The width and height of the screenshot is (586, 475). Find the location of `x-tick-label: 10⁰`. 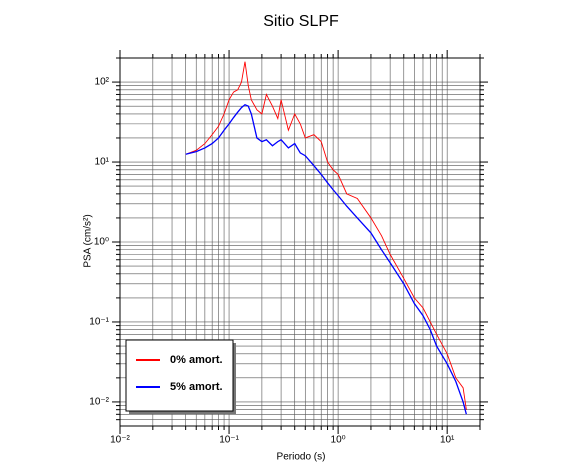

x-tick-label: 10⁰ is located at coordinates (338, 440).